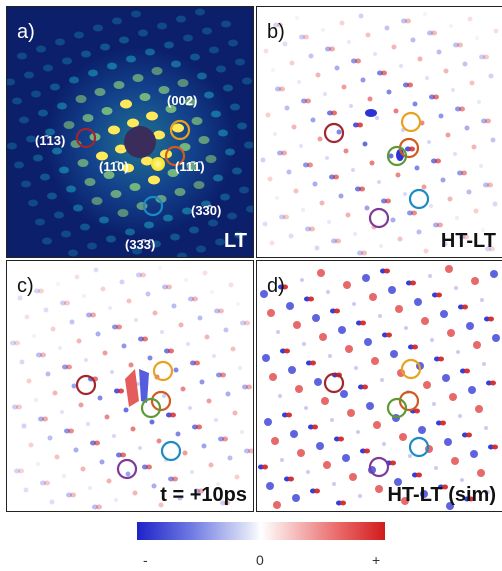  What do you see at coordinates (379, 467) in the screenshot?
I see `highlight-circle-purple` at bounding box center [379, 467].